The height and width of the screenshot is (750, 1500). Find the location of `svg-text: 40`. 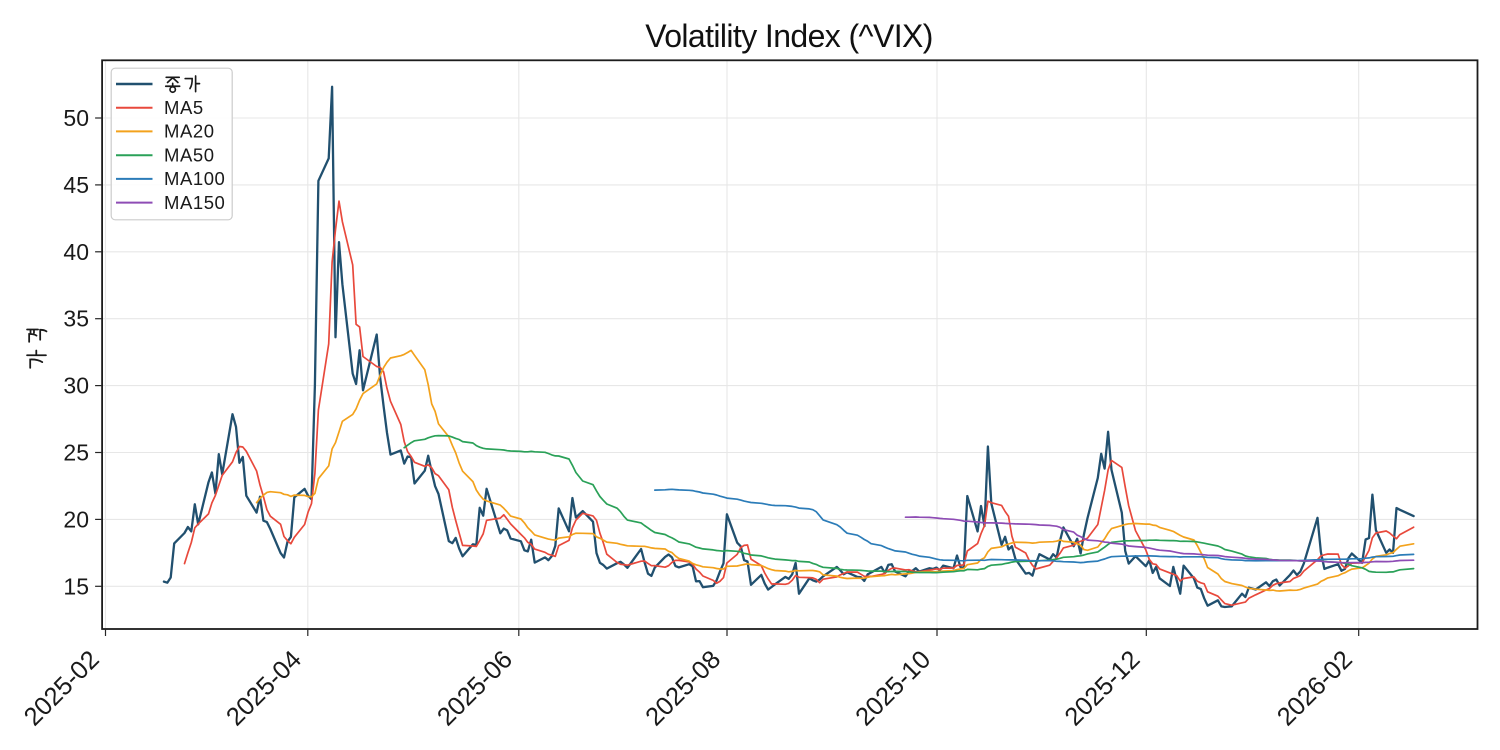

svg-text: 40 is located at coordinates (76, 252).